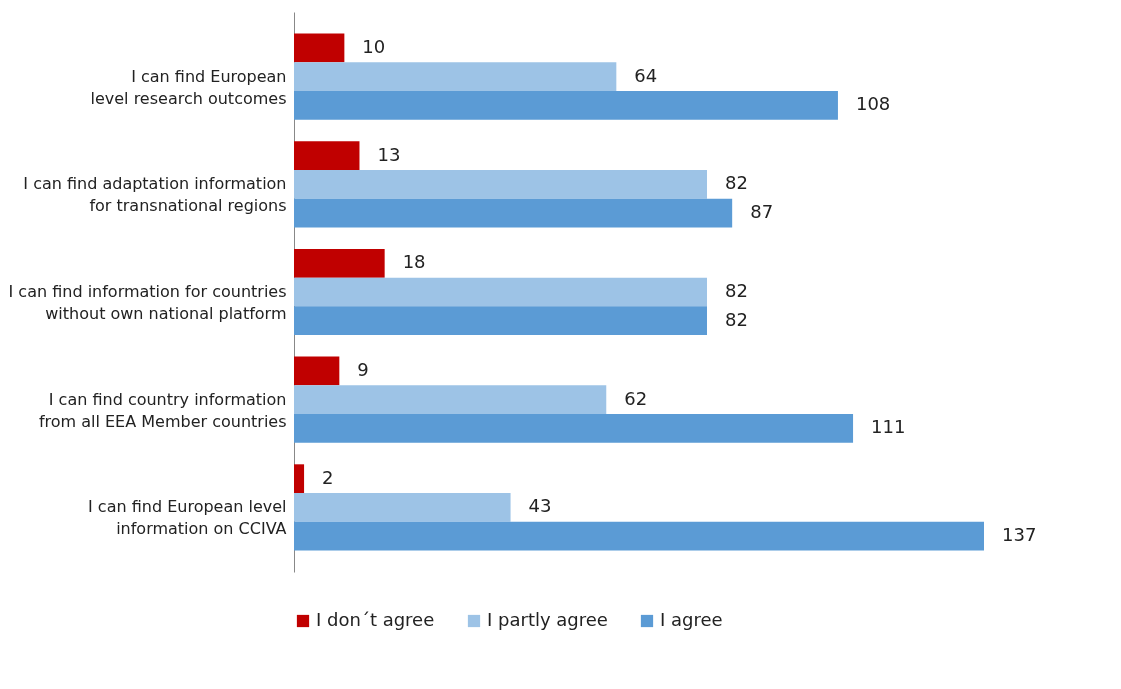 The height and width of the screenshot is (689, 1121). What do you see at coordinates (328, 477) in the screenshot?
I see `data-label: 2` at bounding box center [328, 477].